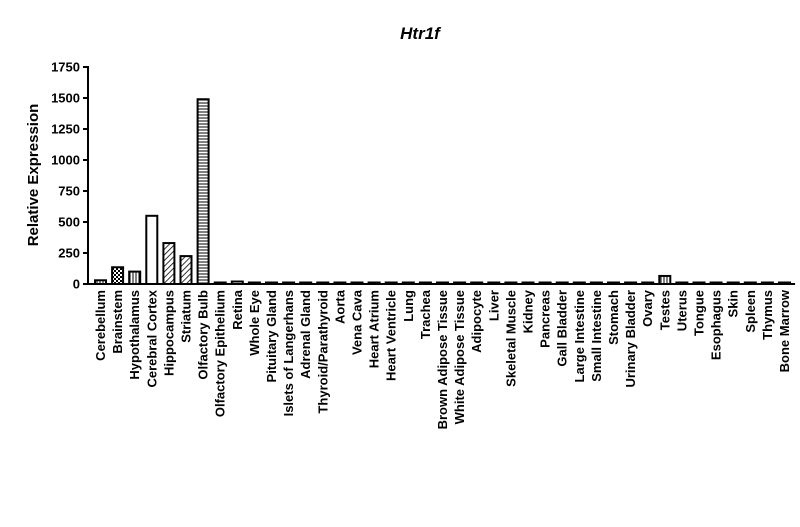 The image size is (800, 527). Describe the element at coordinates (134, 335) in the screenshot. I see `x-tick-label: Hypothalamus` at that location.